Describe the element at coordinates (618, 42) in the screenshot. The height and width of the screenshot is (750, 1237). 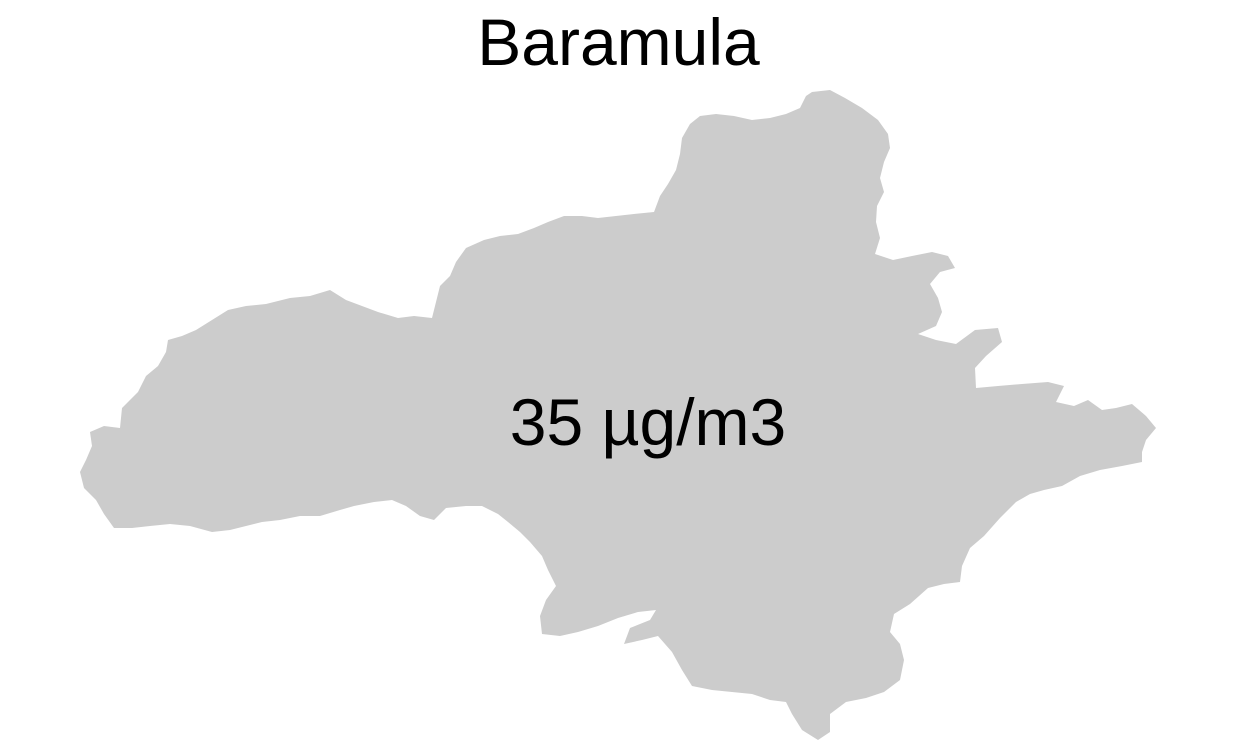
I see `map-title: Baramula` at that location.